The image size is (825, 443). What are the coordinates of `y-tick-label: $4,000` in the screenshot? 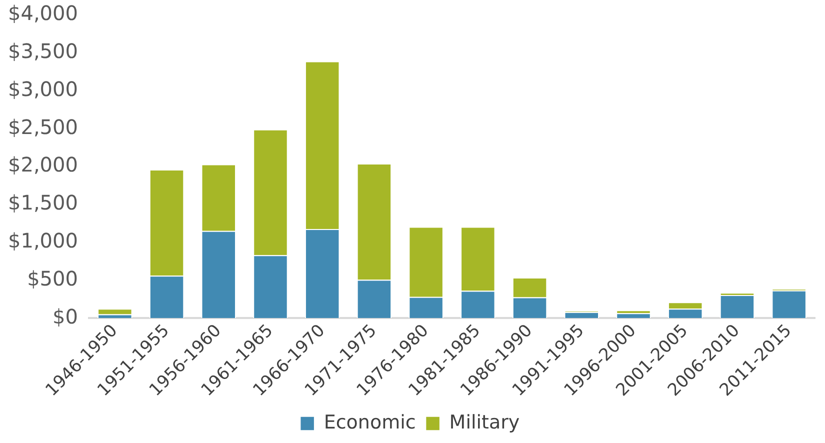 It's located at (43, 13).